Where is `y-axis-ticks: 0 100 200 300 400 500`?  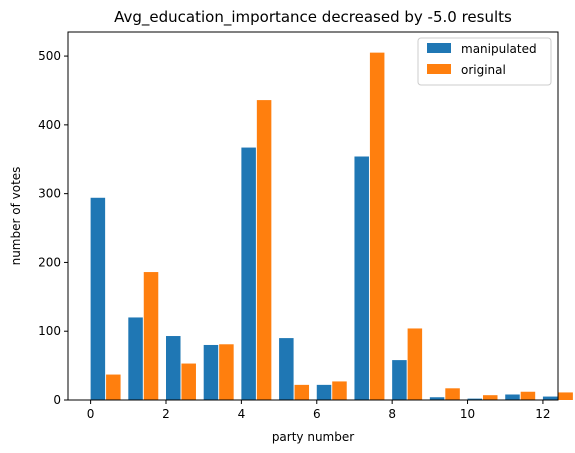 y-axis-ticks: 0 100 200 300 400 500 is located at coordinates (53, 228).